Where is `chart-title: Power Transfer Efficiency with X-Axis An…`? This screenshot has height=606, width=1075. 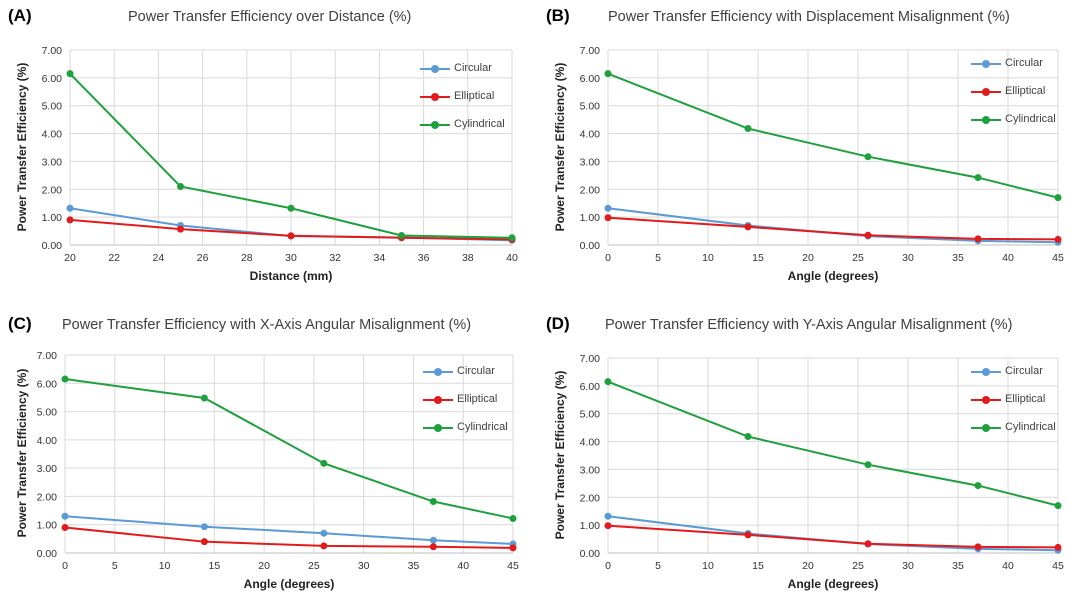
chart-title: Power Transfer Efficiency with X-Axis An… is located at coordinates (267, 325).